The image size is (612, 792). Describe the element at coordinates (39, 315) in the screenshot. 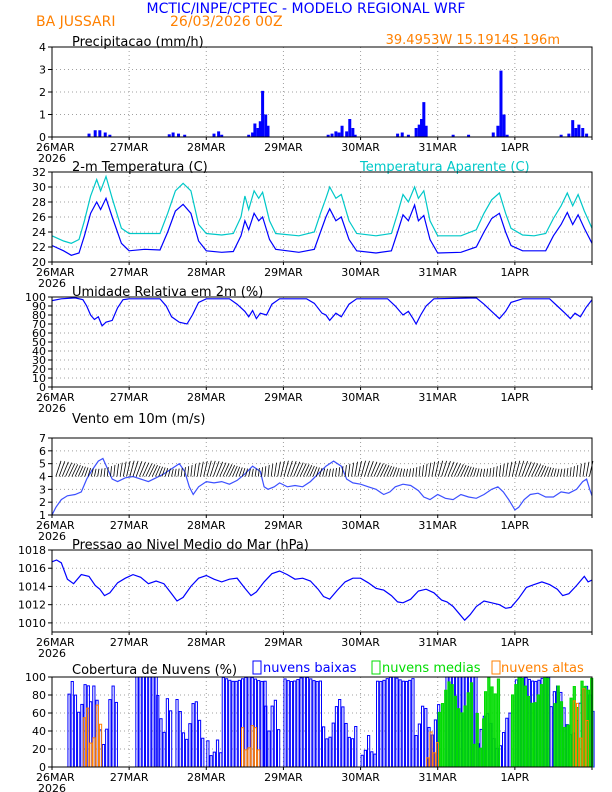

I see `y-tick-label: 80` at that location.